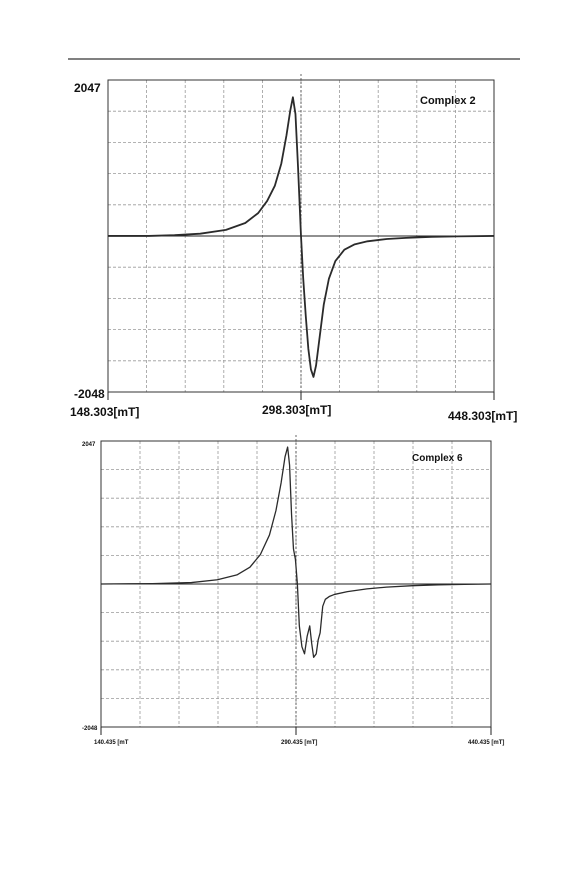  I want to click on chart-1-y-min-label: -2048, so click(89, 394).